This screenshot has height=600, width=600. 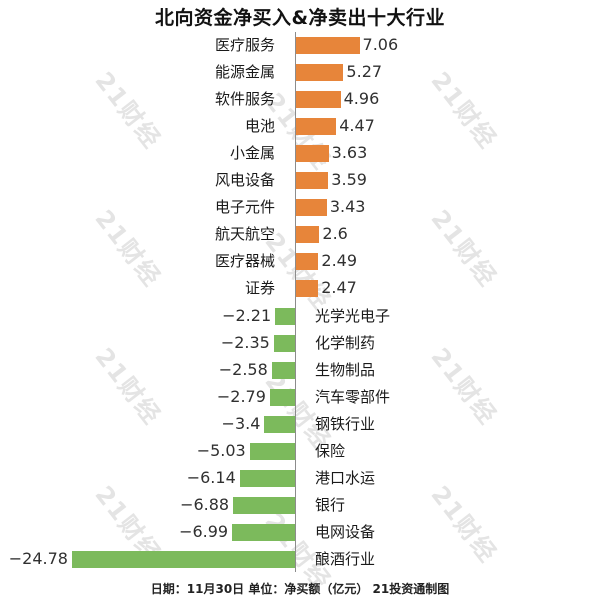 What do you see at coordinates (244, 180) in the screenshot?
I see `category-label: 风电设备` at bounding box center [244, 180].